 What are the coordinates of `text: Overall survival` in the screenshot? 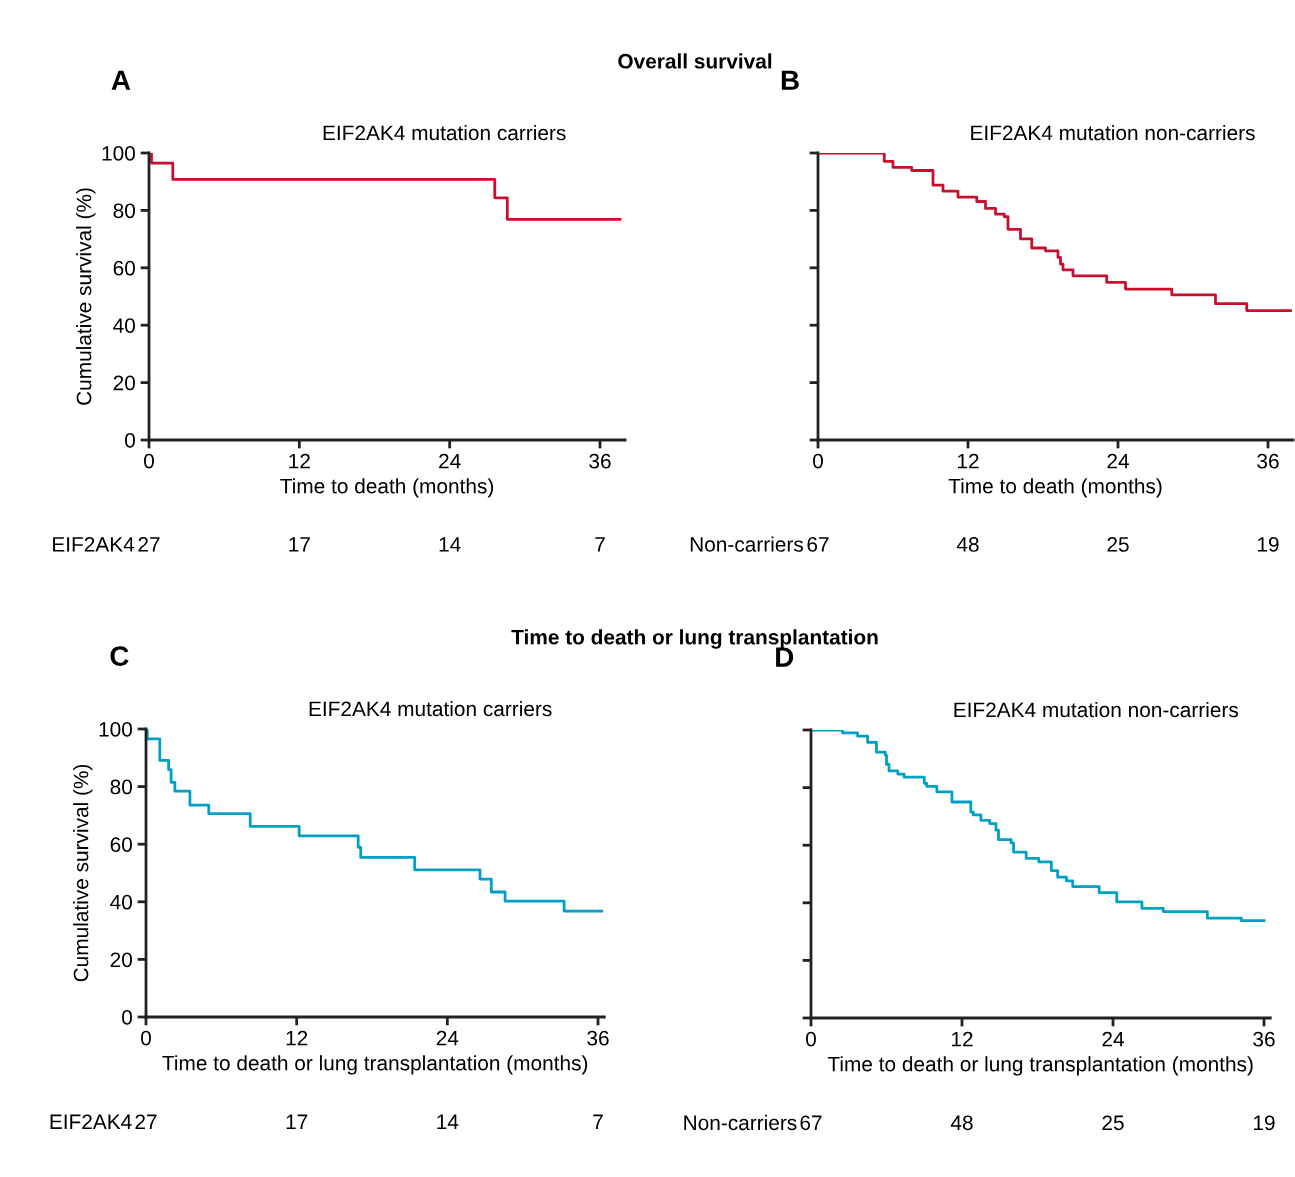 It's located at (695, 61).